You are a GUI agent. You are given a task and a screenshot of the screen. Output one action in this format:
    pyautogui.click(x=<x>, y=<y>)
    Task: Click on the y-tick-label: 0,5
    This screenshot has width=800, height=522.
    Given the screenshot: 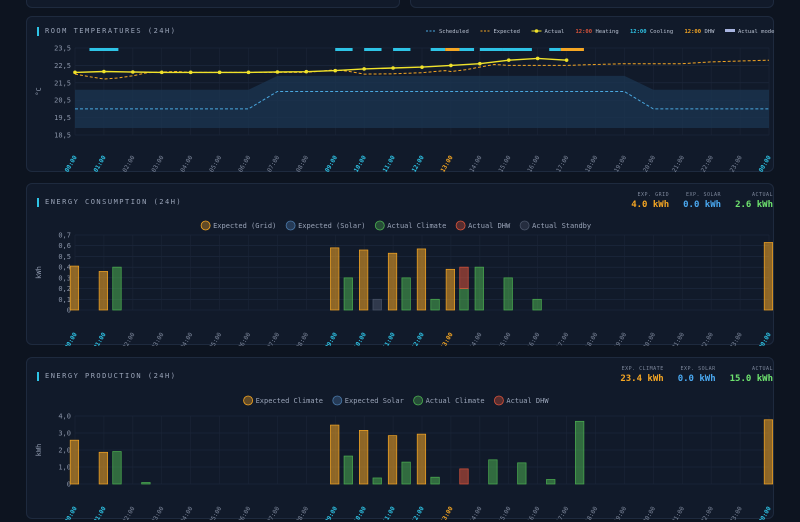 What is the action you would take?
    pyautogui.click(x=64, y=257)
    